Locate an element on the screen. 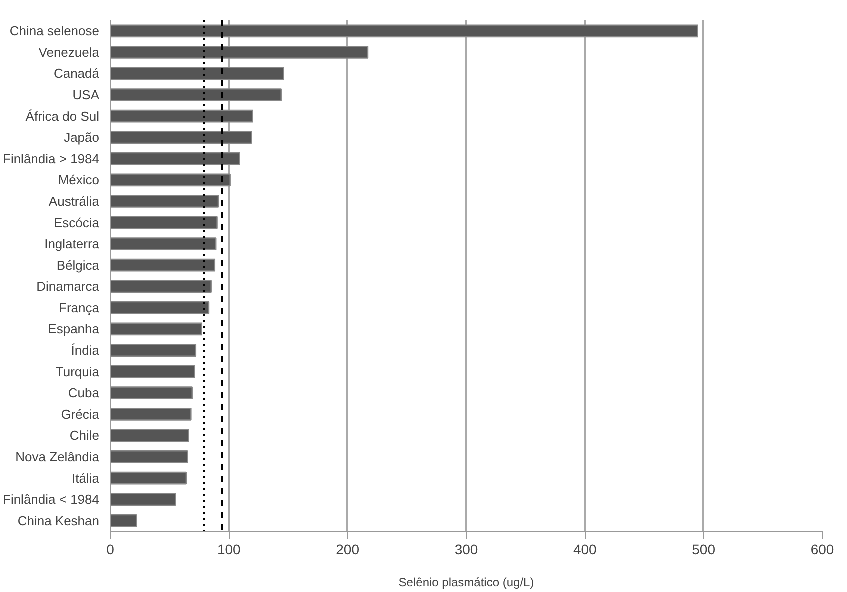  y-tick-label: Grécia is located at coordinates (80, 414).